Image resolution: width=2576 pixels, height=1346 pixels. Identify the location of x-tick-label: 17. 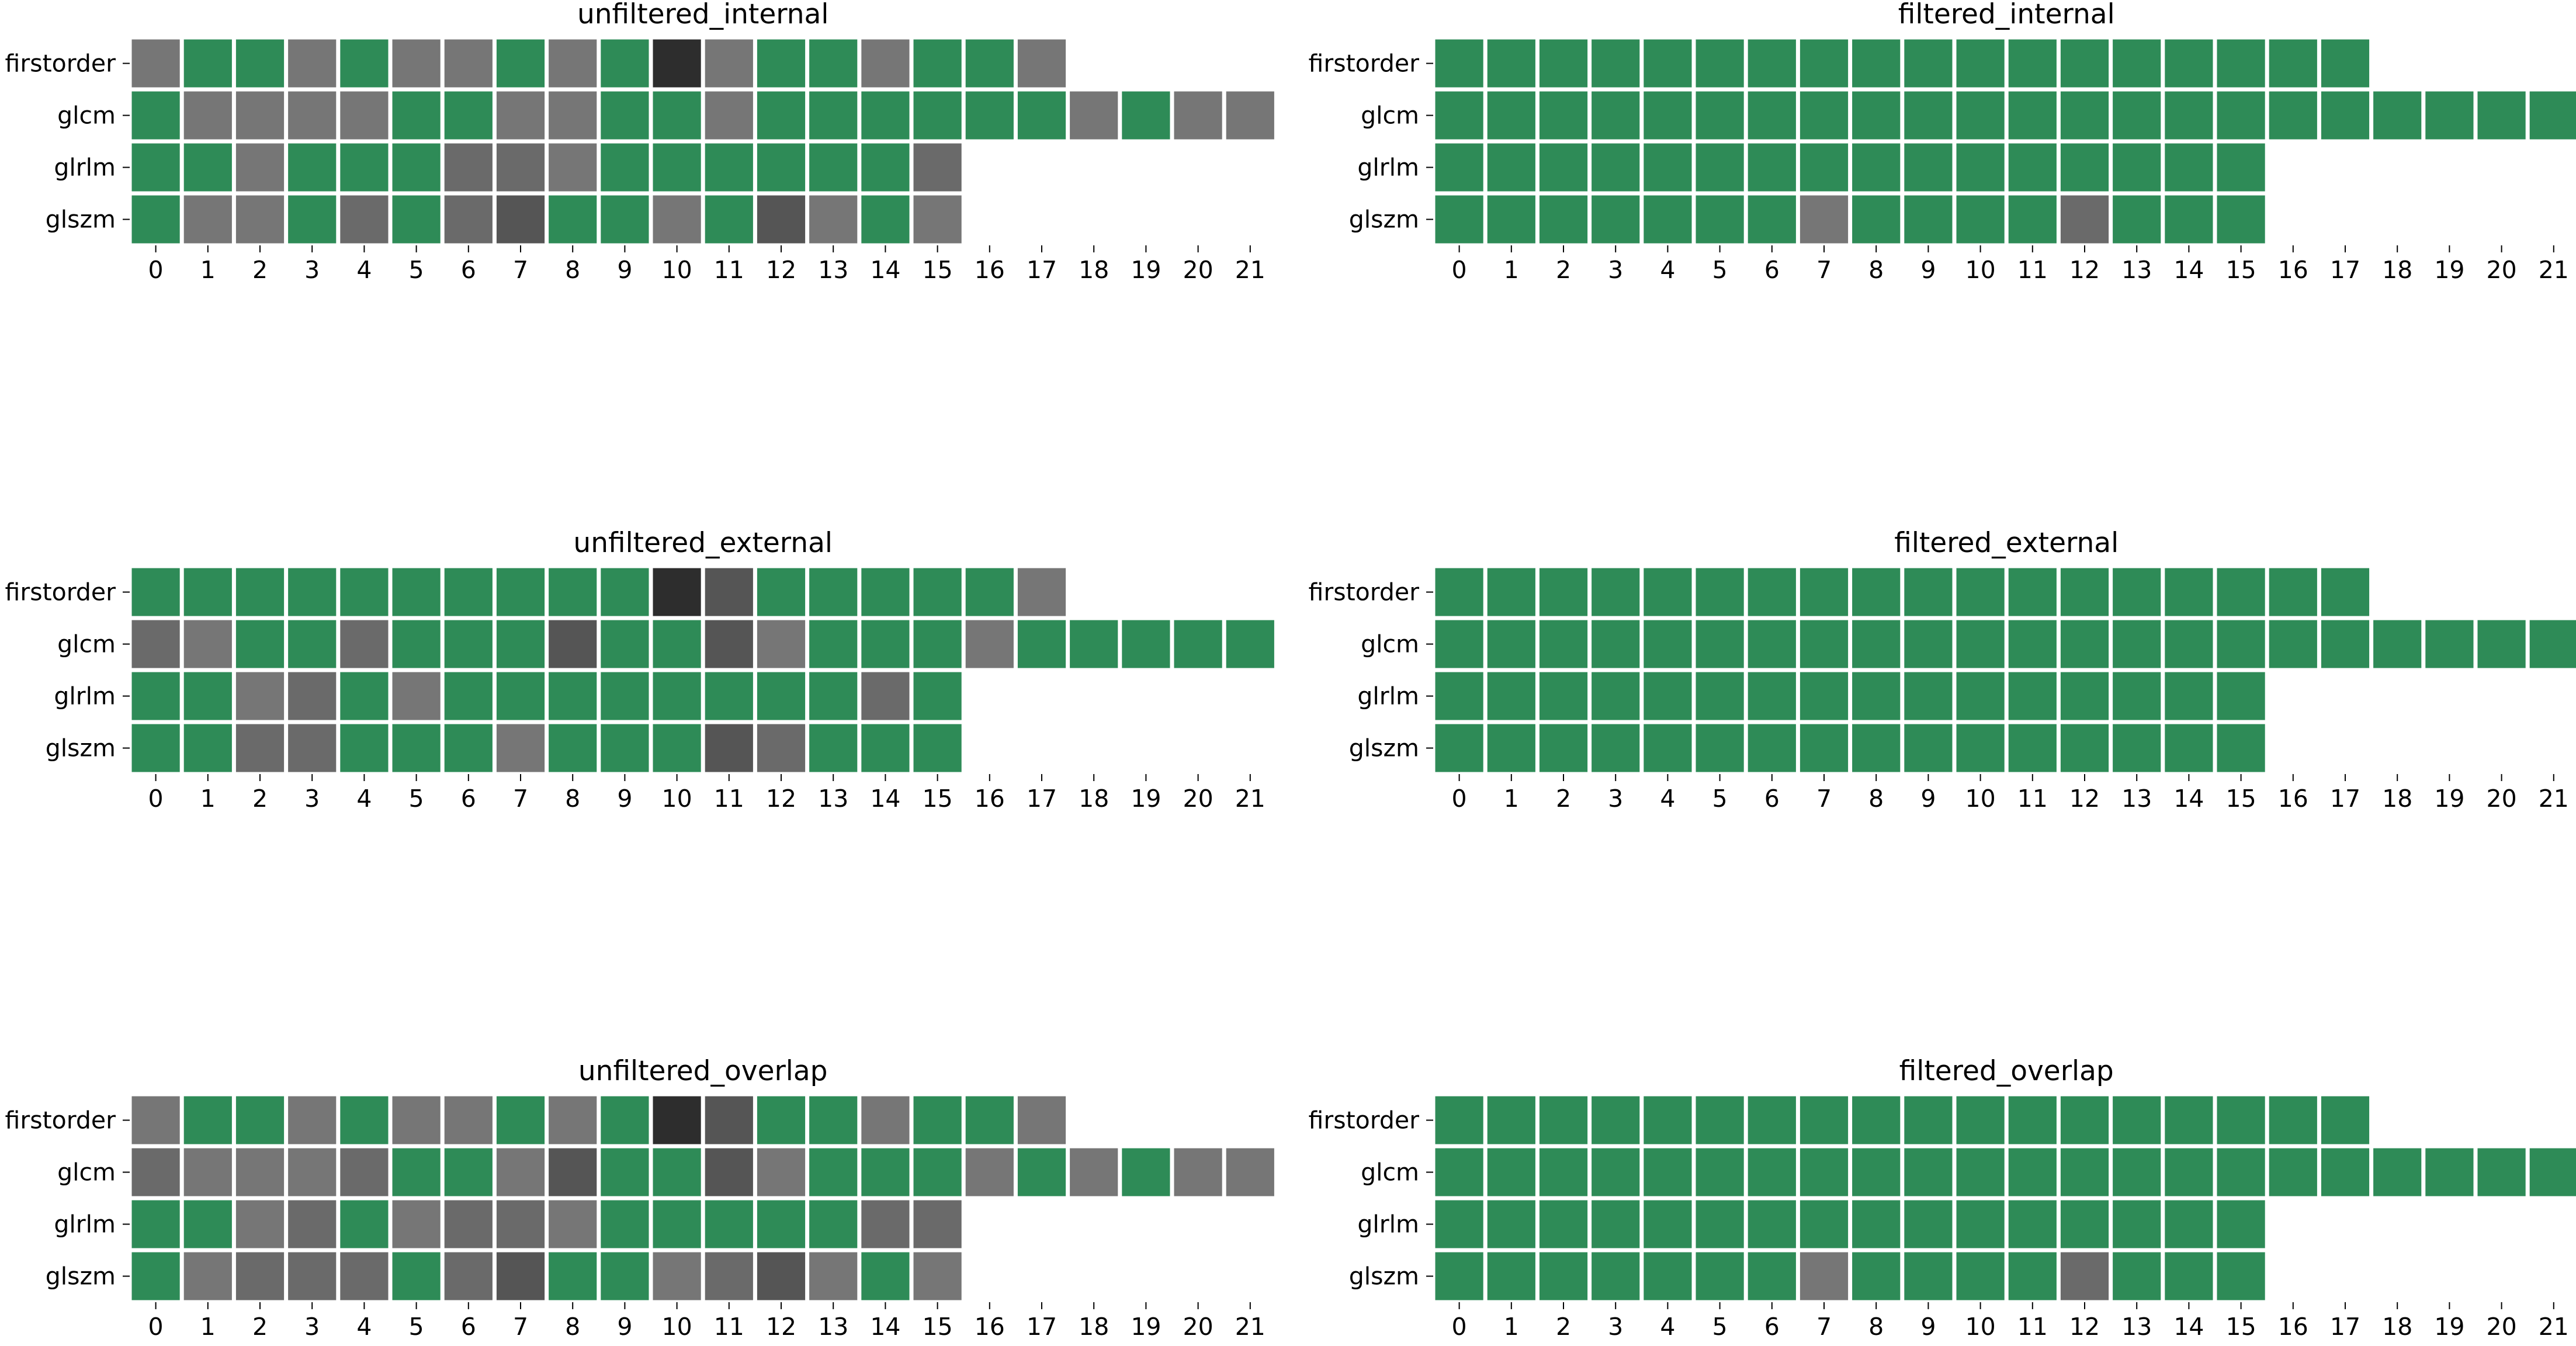
(1042, 1327).